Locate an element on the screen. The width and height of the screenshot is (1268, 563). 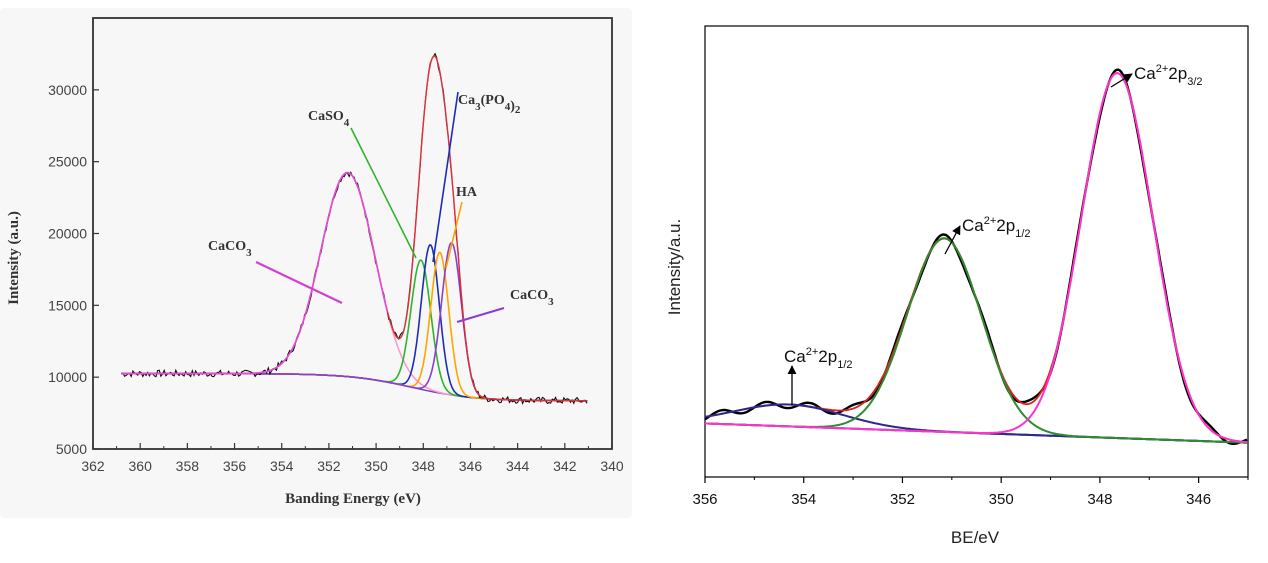
y-axis-label: Intensity/a.u. is located at coordinates (674, 267).